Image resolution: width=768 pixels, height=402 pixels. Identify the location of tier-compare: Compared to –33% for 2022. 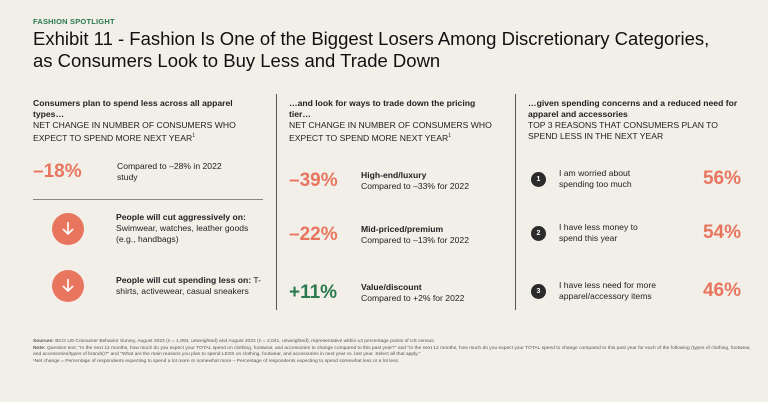
(415, 186).